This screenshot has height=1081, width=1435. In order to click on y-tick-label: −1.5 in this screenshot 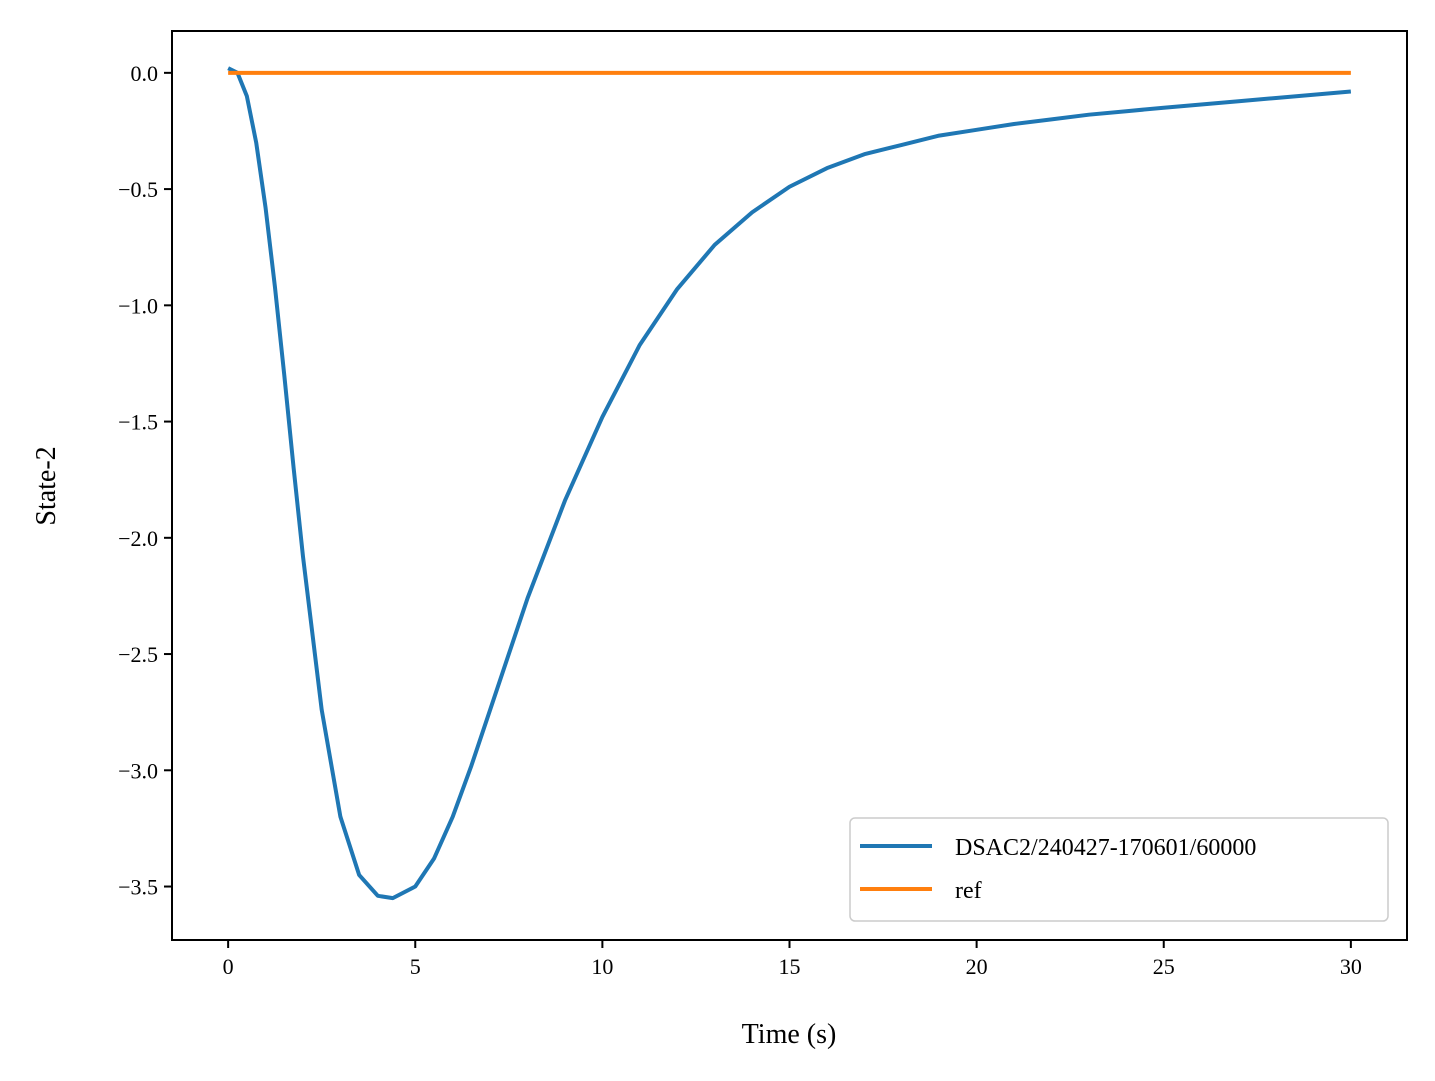, I will do `click(138, 422)`.